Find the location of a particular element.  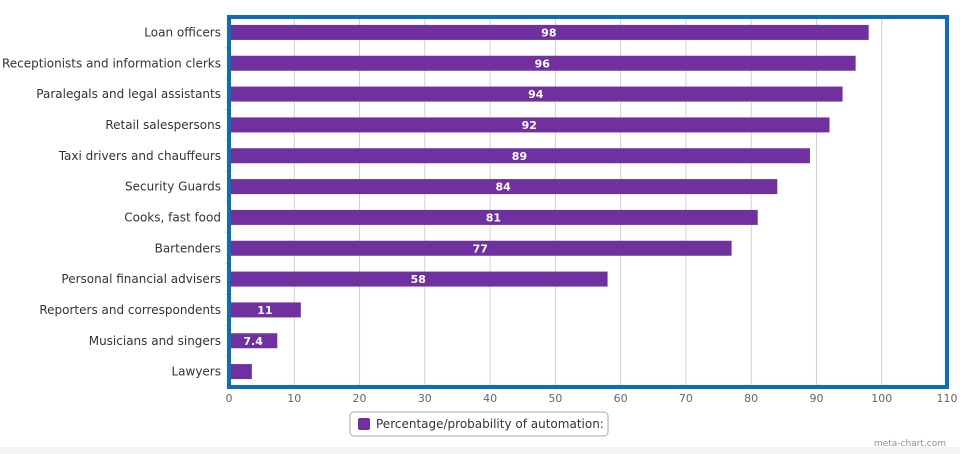

x-tick-label: 40 is located at coordinates (490, 398).